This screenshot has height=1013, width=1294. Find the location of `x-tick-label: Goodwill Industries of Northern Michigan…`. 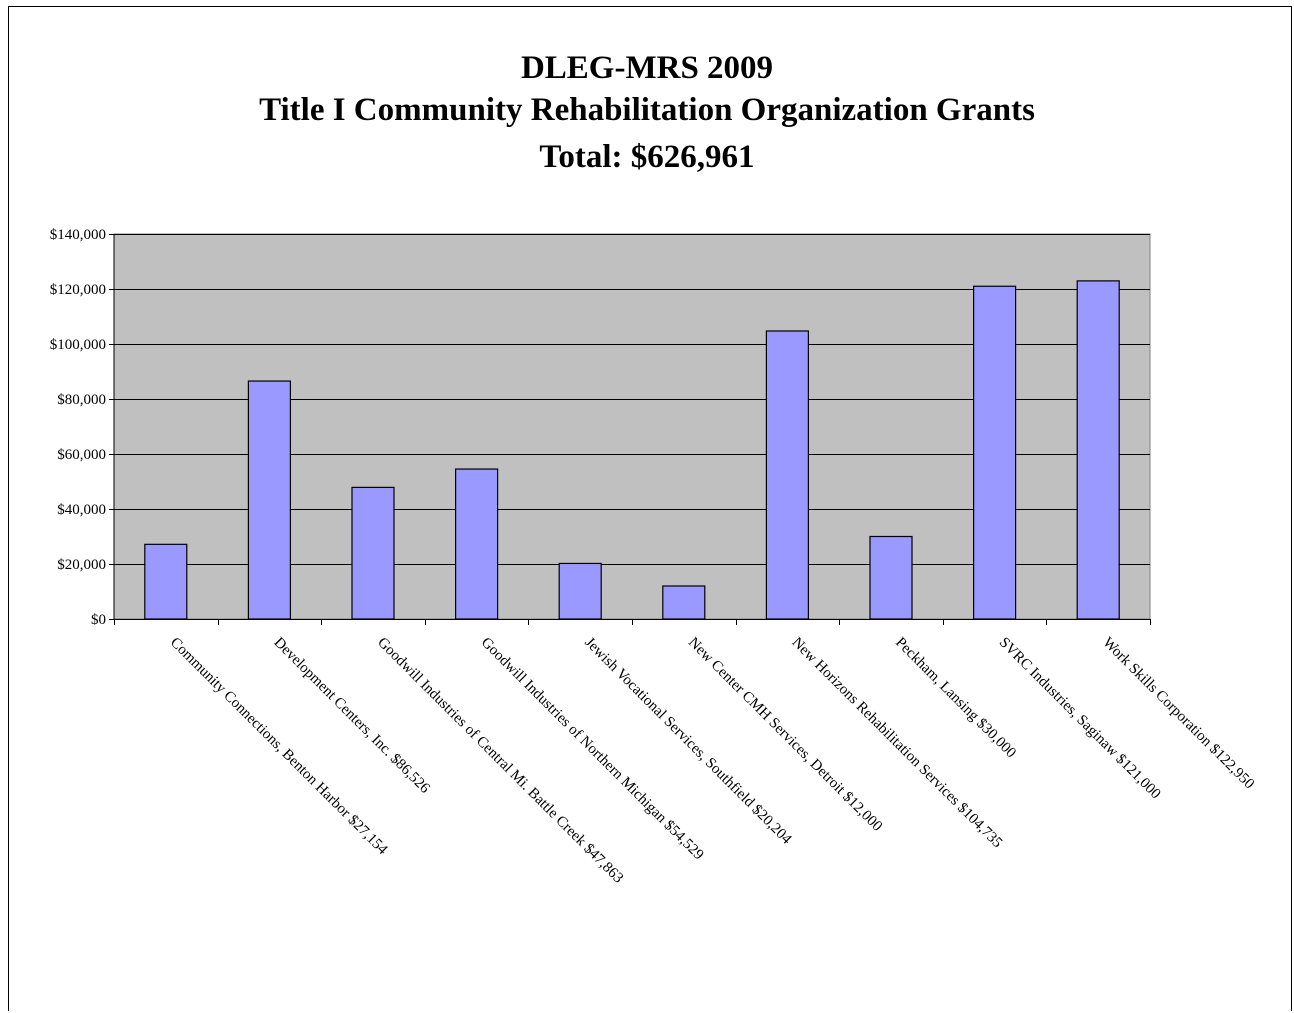

x-tick-label: Goodwill Industries of Northern Michigan… is located at coordinates (592, 749).